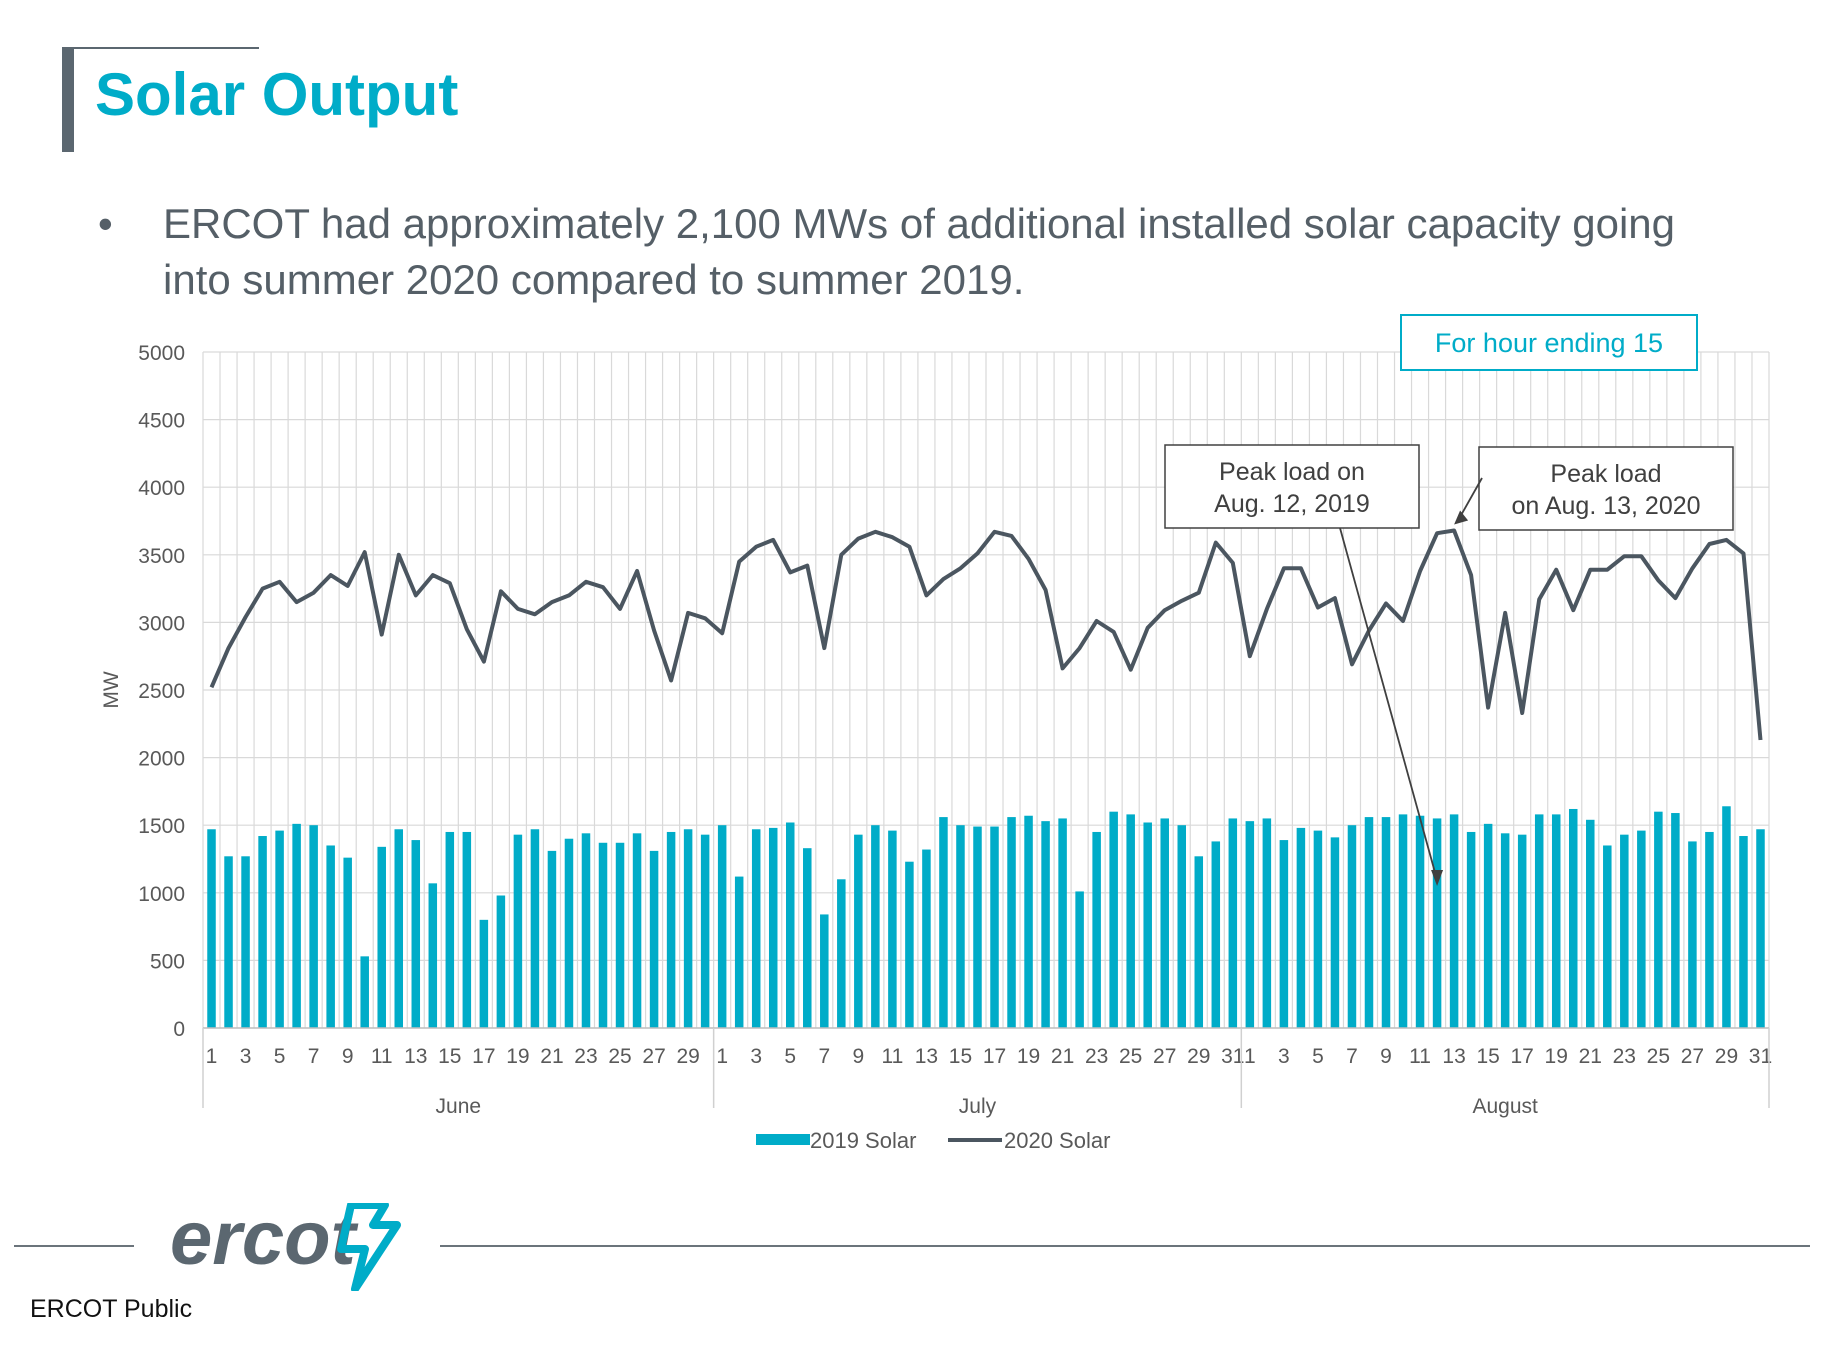 This screenshot has width=1824, height=1368. Describe the element at coordinates (1549, 342) in the screenshot. I see `hour-ending-box` at that location.